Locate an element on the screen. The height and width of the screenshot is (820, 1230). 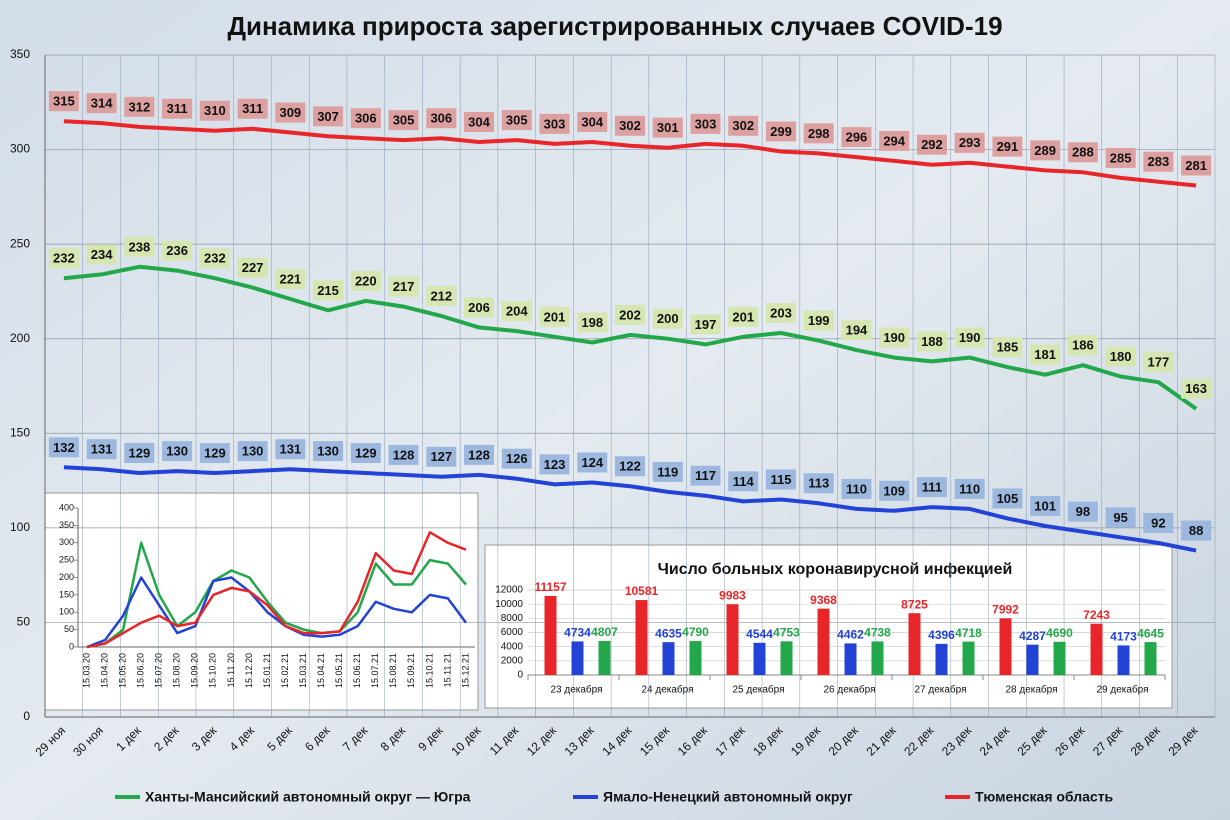
data-label: 314 is located at coordinates (102, 103).